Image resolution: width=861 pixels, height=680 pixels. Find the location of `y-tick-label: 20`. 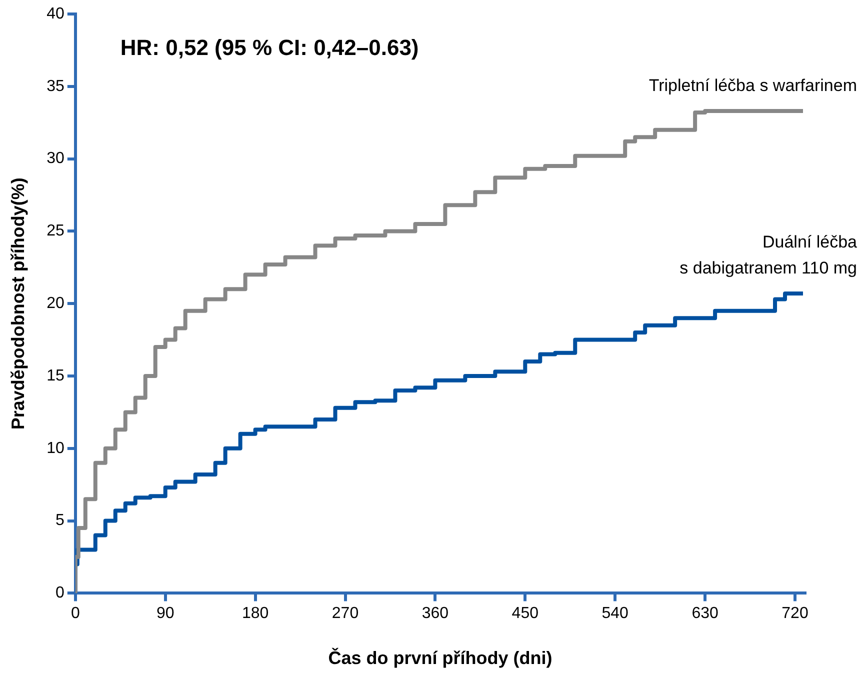

y-tick-label: 20 is located at coordinates (55, 303).